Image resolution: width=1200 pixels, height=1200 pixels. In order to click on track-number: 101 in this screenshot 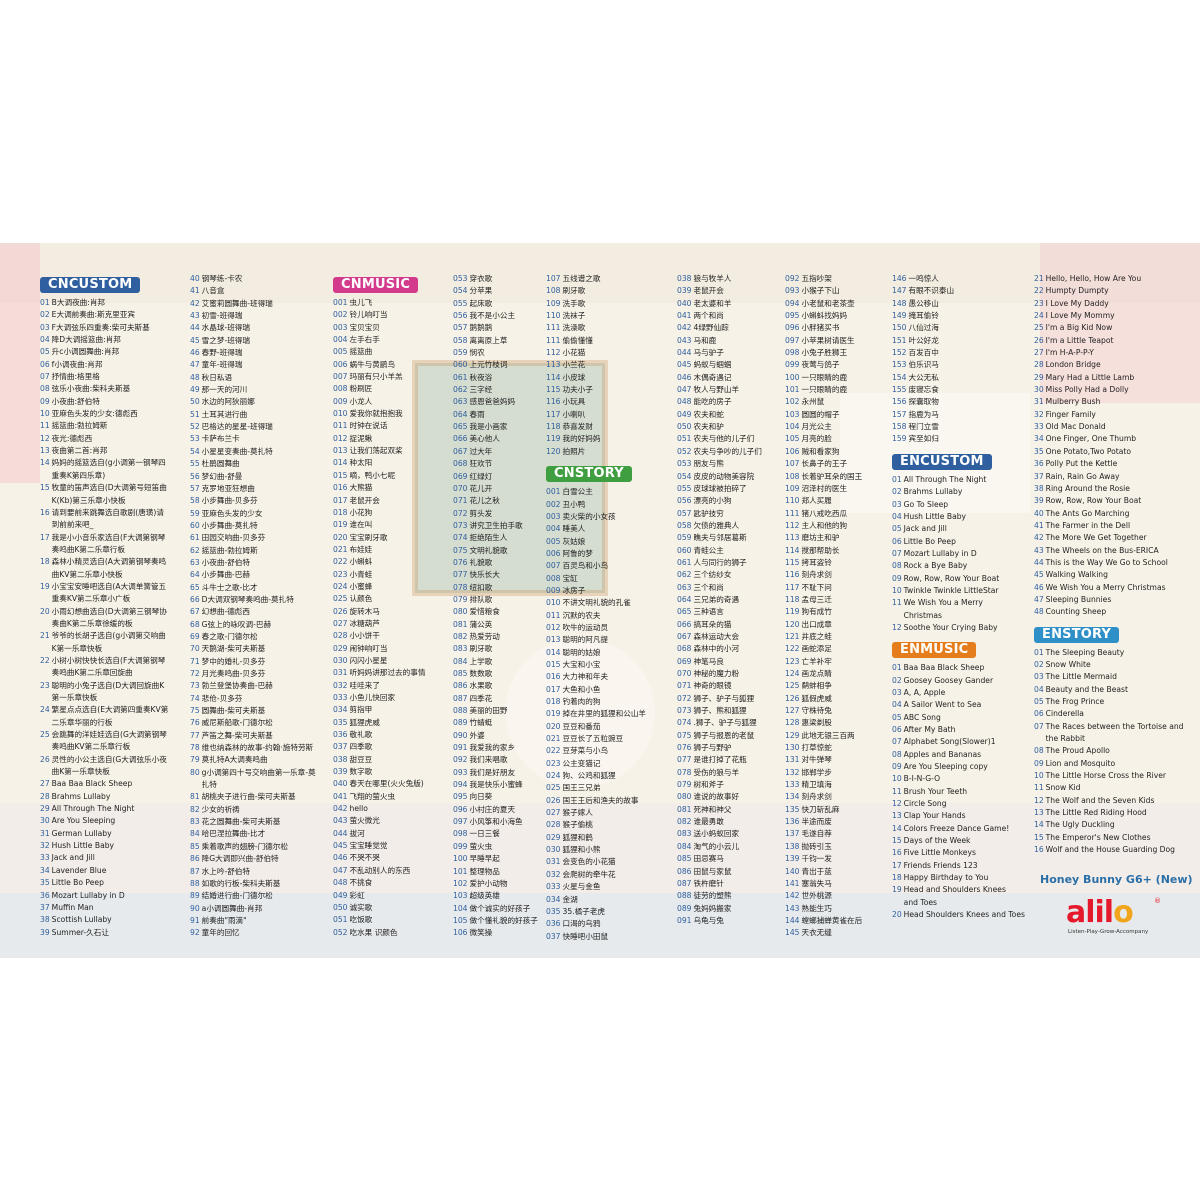, I will do `click(460, 871)`.